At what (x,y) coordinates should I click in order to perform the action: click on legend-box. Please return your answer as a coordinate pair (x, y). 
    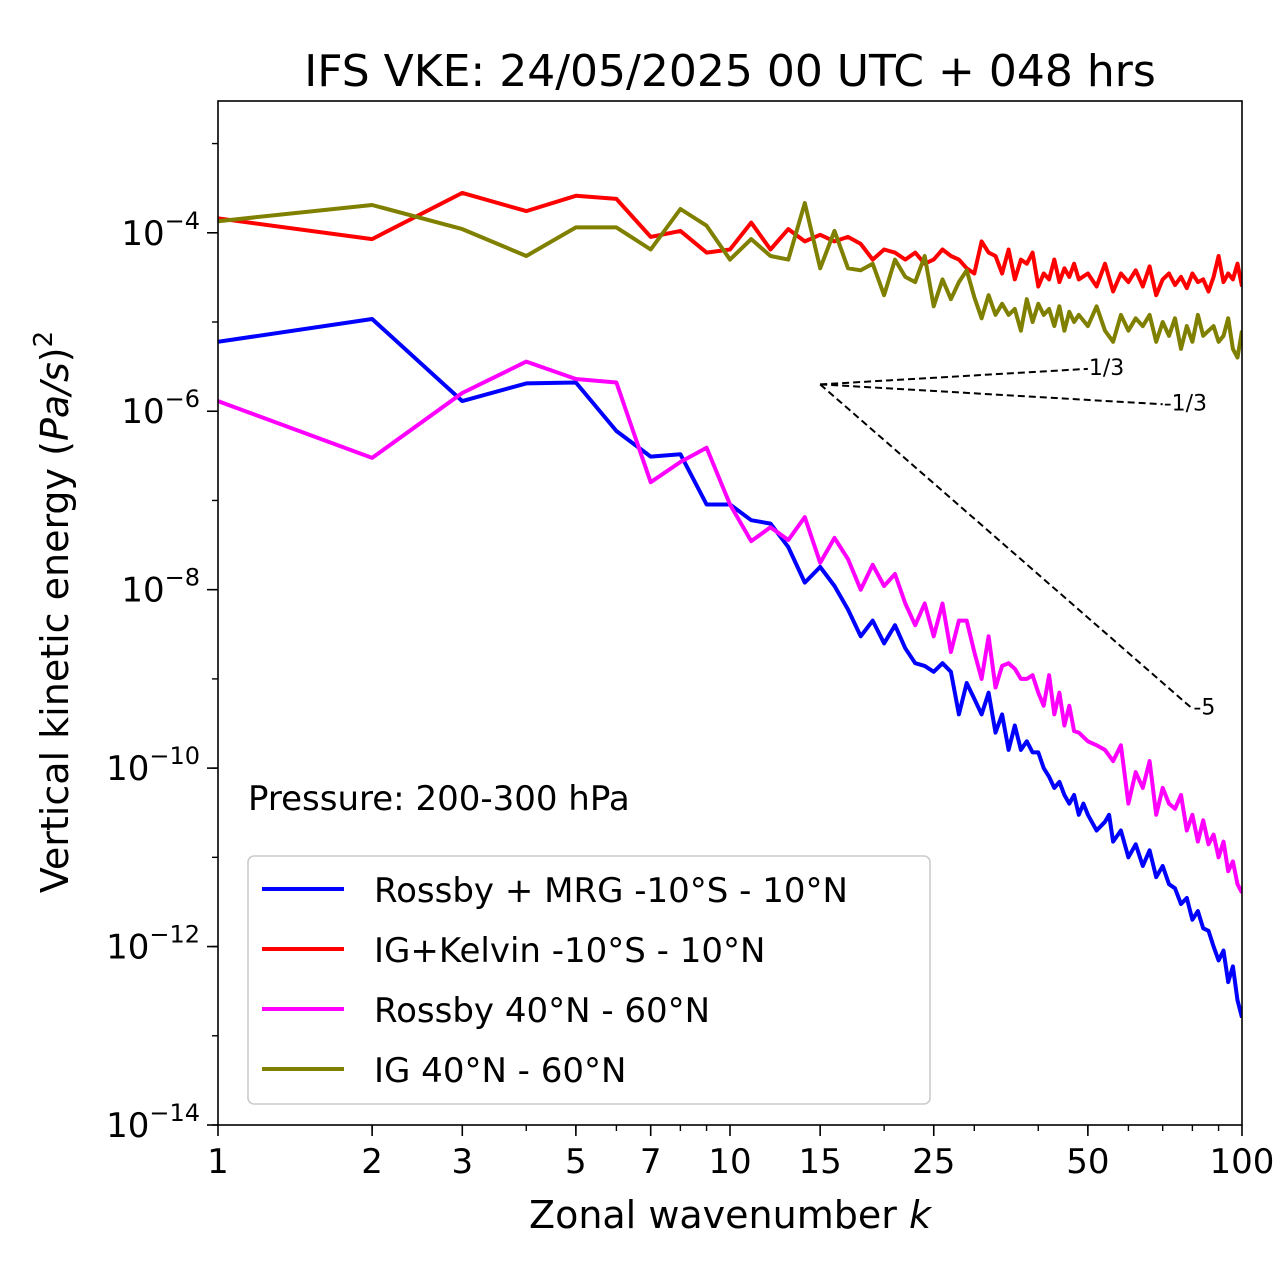
    Looking at the image, I should click on (589, 980).